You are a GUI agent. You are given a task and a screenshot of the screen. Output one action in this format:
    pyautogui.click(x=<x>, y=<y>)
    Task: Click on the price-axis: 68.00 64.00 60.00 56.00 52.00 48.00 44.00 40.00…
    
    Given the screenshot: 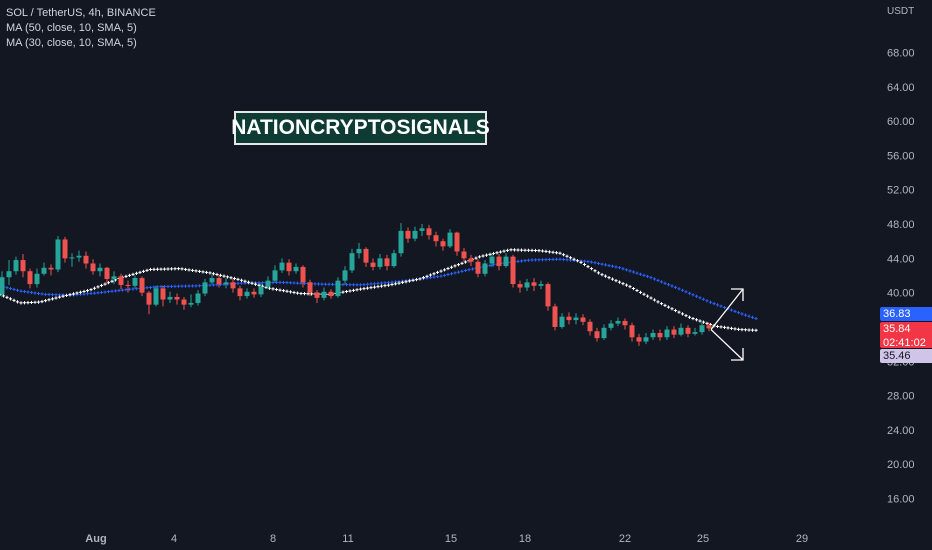 What is the action you would take?
    pyautogui.click(x=901, y=277)
    